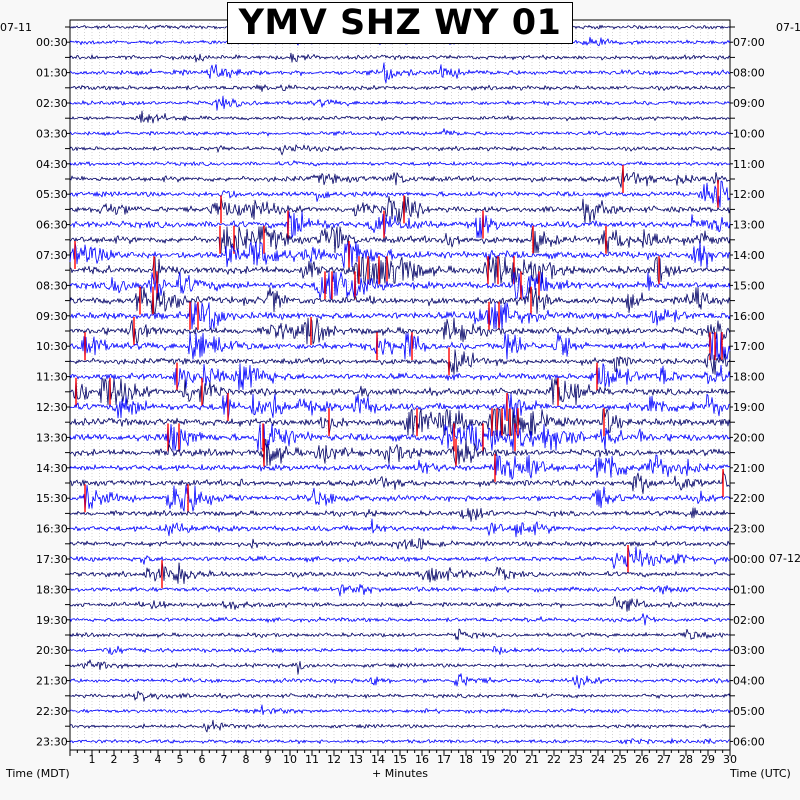  I want to click on right-time-label: 14:00, so click(749, 255).